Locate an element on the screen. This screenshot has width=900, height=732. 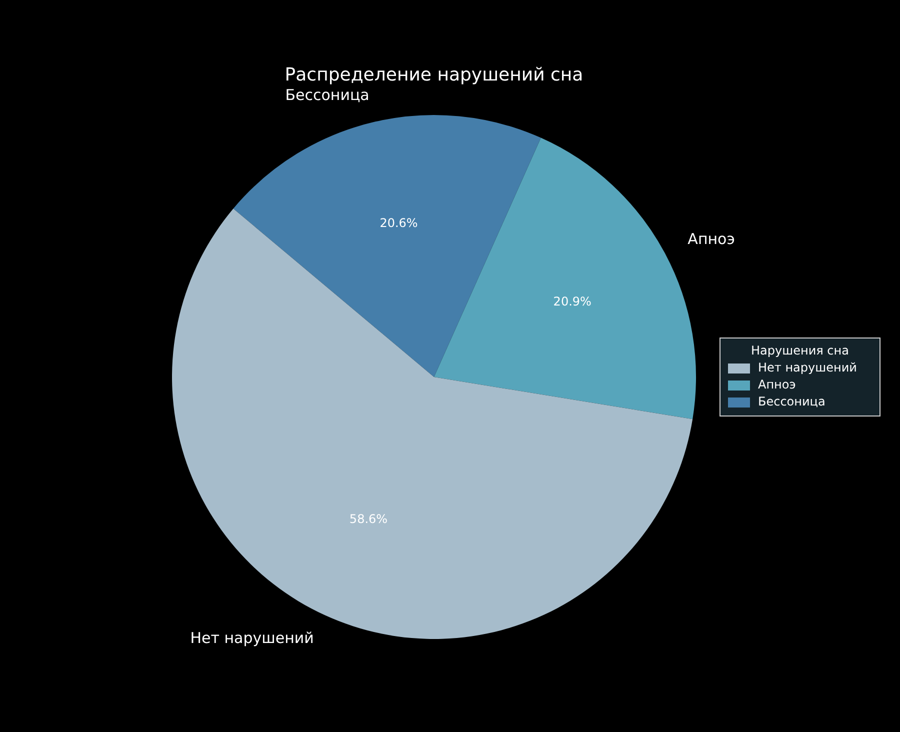
data-label: 20.6% is located at coordinates (399, 223).